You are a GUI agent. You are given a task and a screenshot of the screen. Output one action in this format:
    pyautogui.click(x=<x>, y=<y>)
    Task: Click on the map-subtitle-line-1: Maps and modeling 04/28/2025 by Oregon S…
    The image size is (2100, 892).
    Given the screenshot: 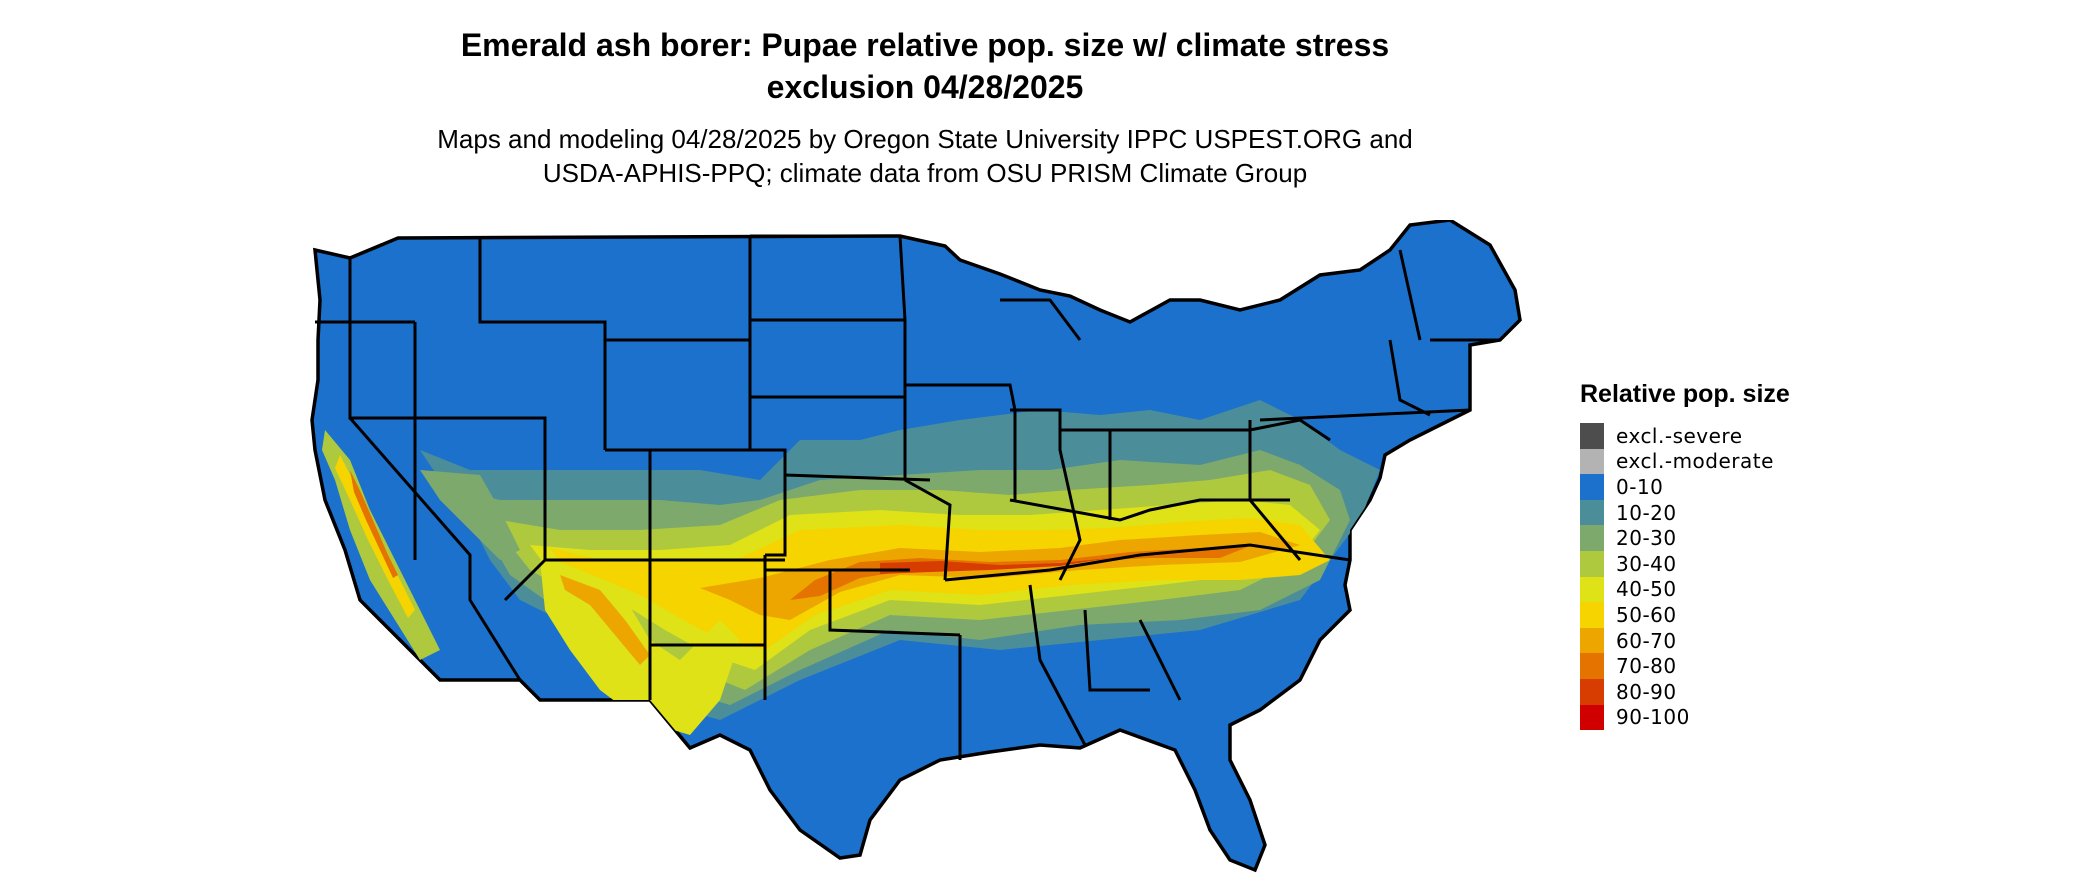 What is the action you would take?
    pyautogui.click(x=925, y=139)
    